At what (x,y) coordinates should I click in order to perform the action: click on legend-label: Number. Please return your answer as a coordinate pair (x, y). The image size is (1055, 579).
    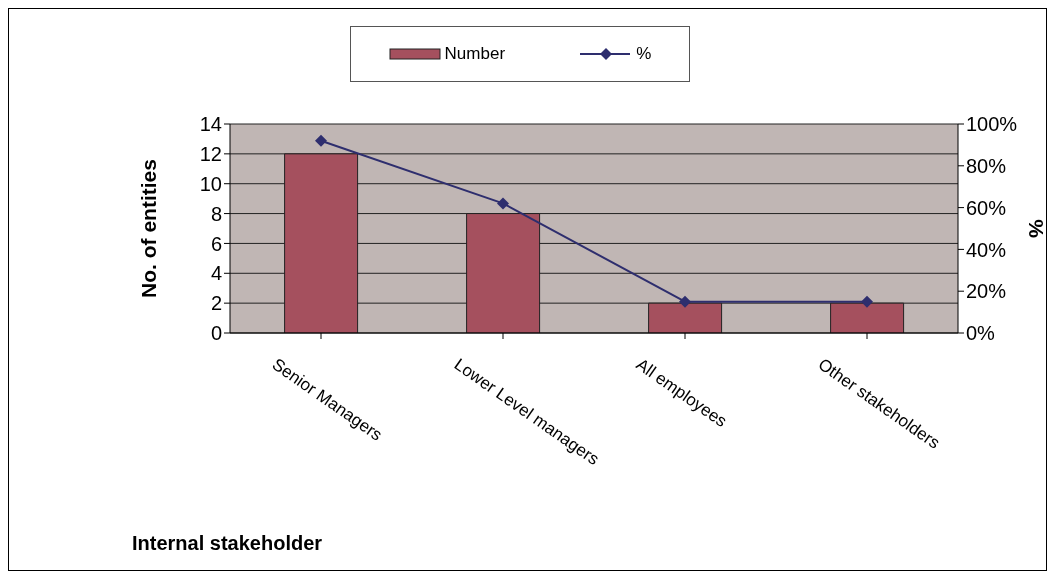
    Looking at the image, I should click on (474, 54).